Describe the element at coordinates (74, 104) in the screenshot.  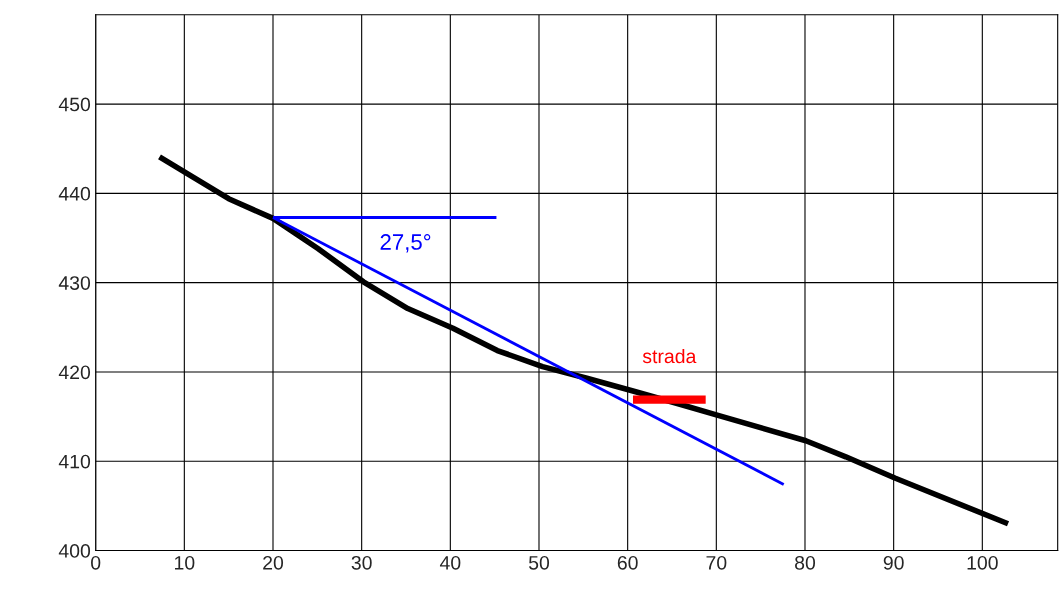
I see `y-tick-label: 450` at that location.